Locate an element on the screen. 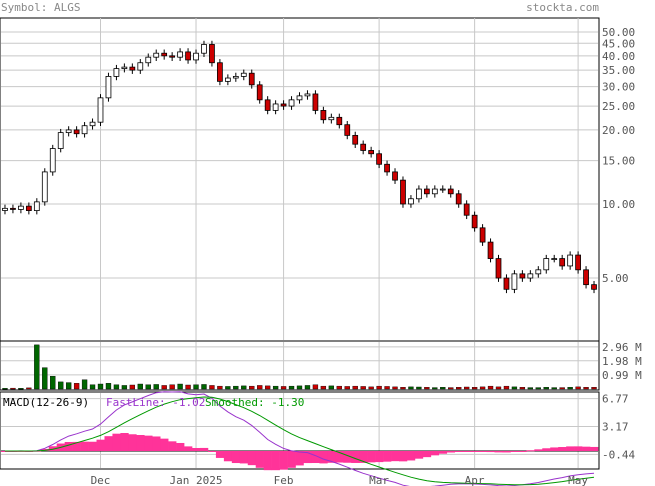 Image resolution: width=655 pixels, height=486 pixels. volume-tick-label: 1.98 M is located at coordinates (622, 361).